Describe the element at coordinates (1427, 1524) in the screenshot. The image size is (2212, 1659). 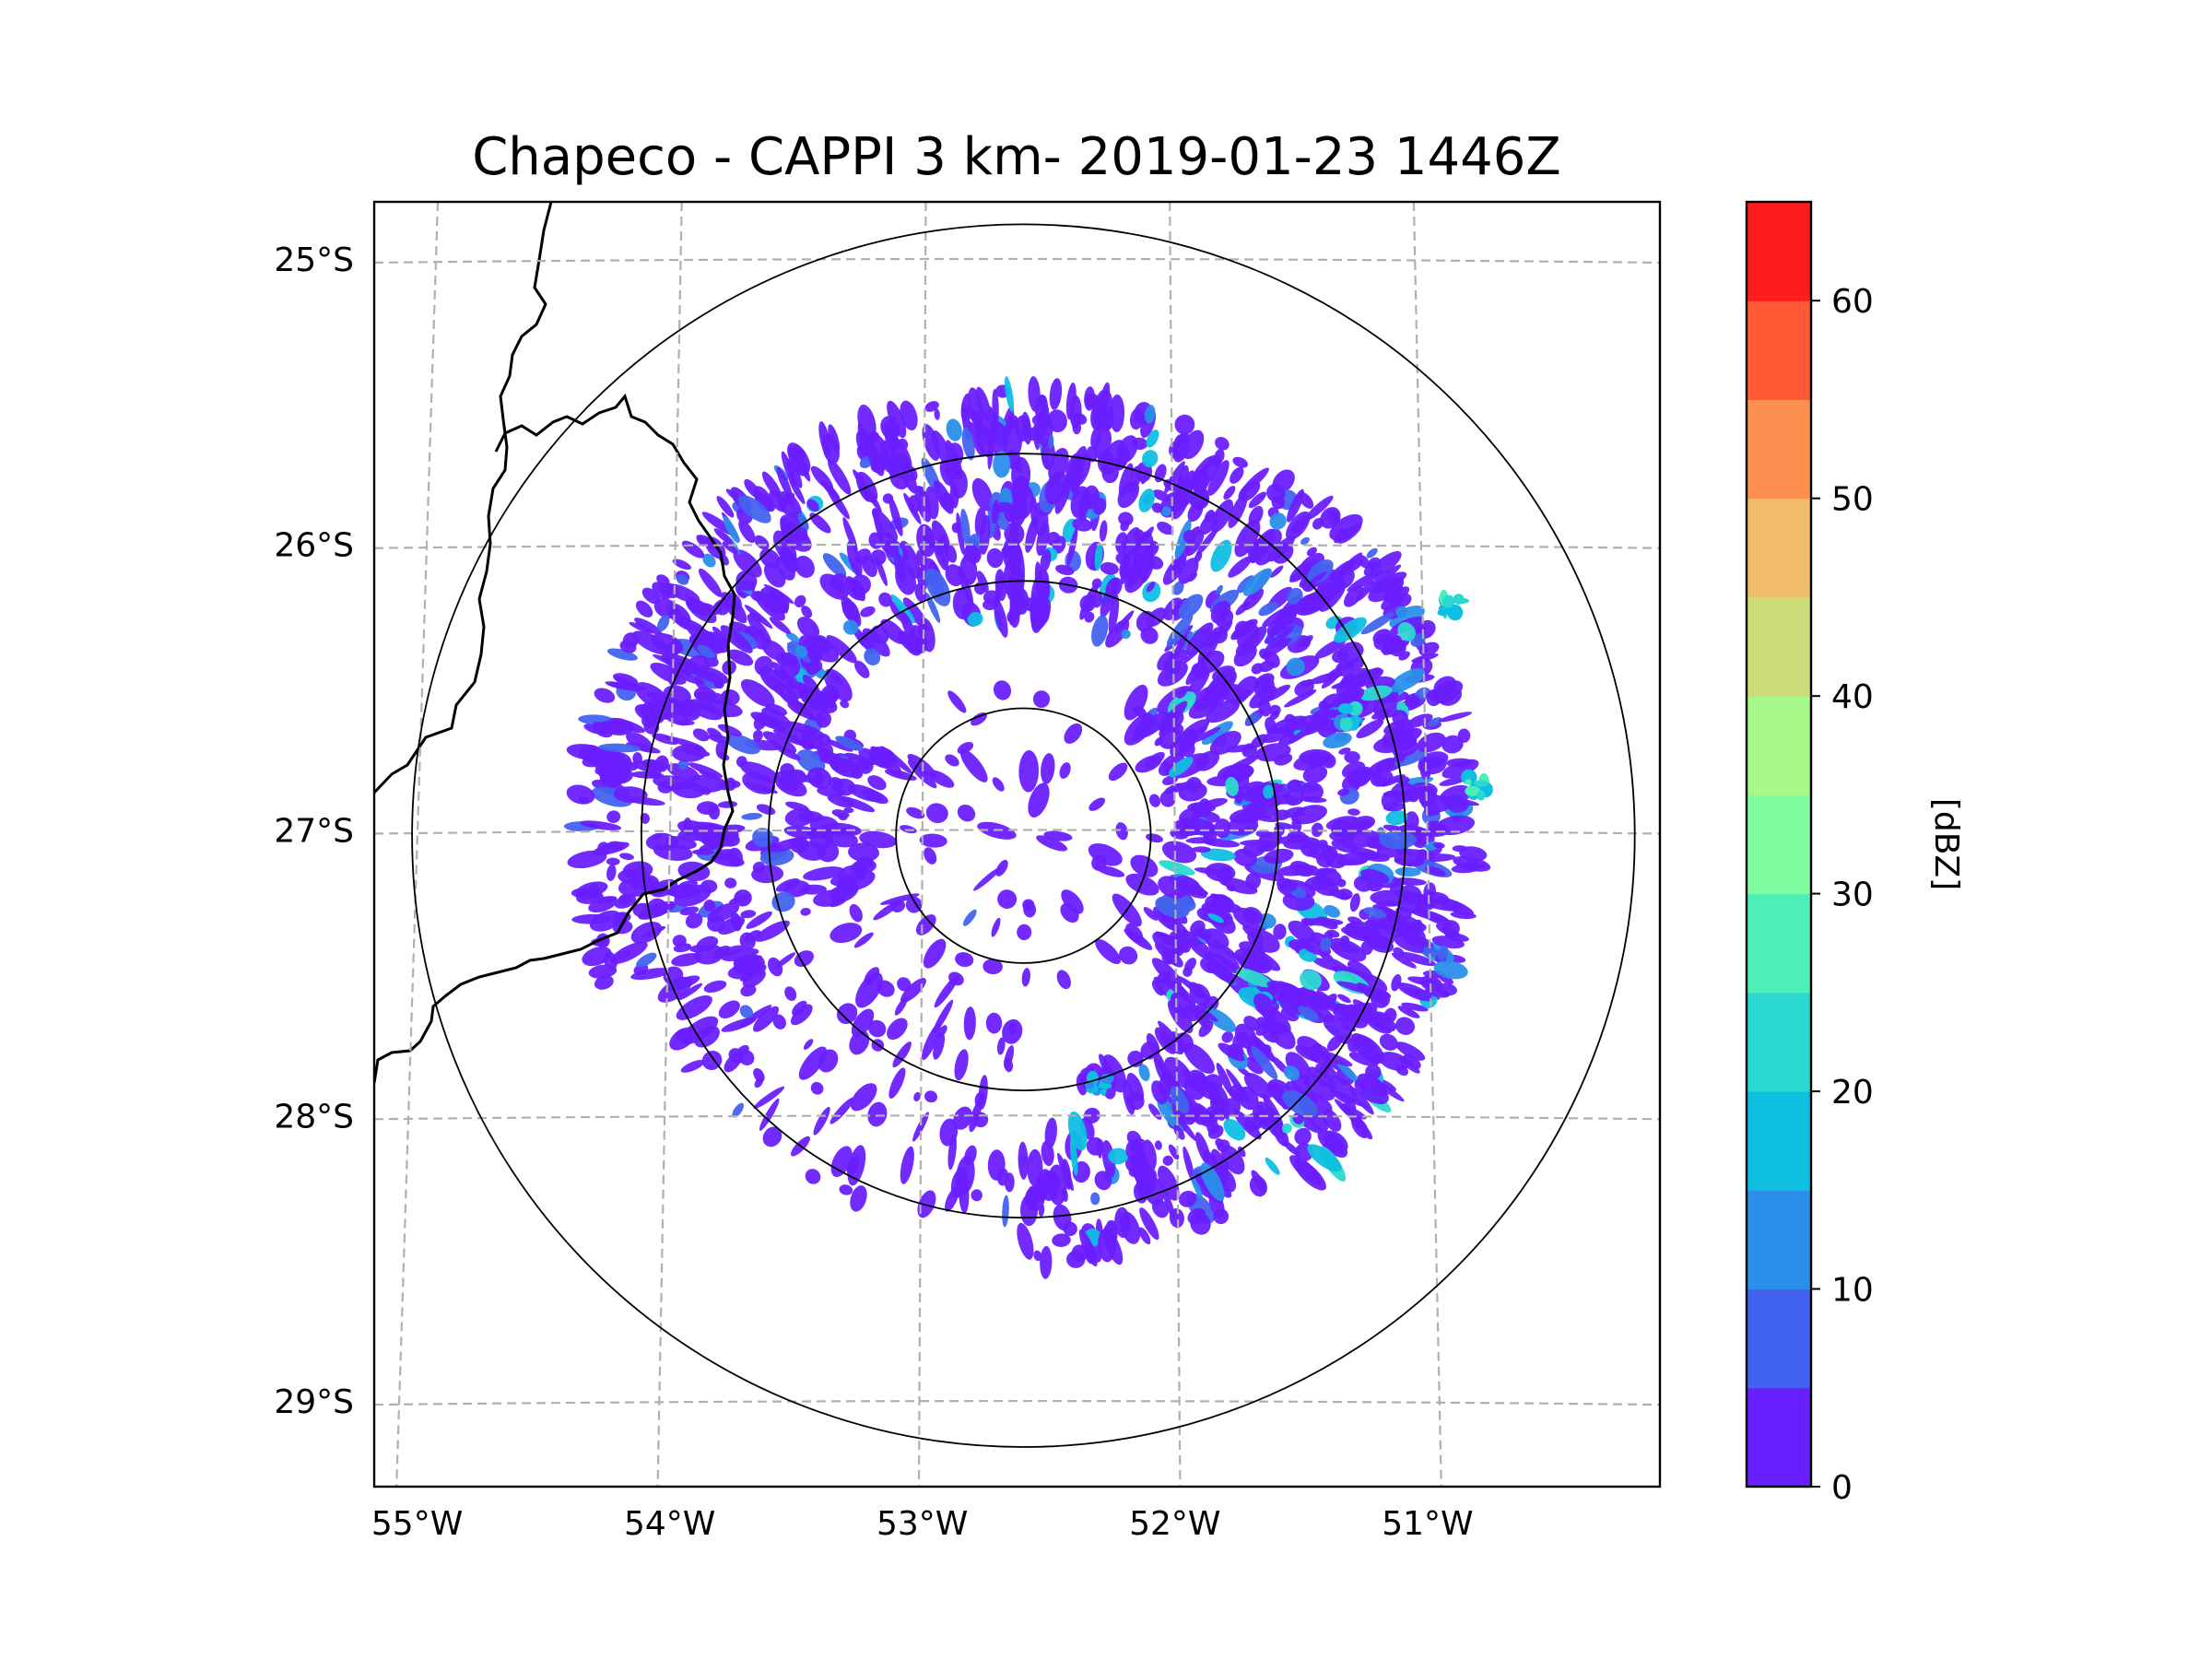
I see `x-tick-label: 51°W` at that location.